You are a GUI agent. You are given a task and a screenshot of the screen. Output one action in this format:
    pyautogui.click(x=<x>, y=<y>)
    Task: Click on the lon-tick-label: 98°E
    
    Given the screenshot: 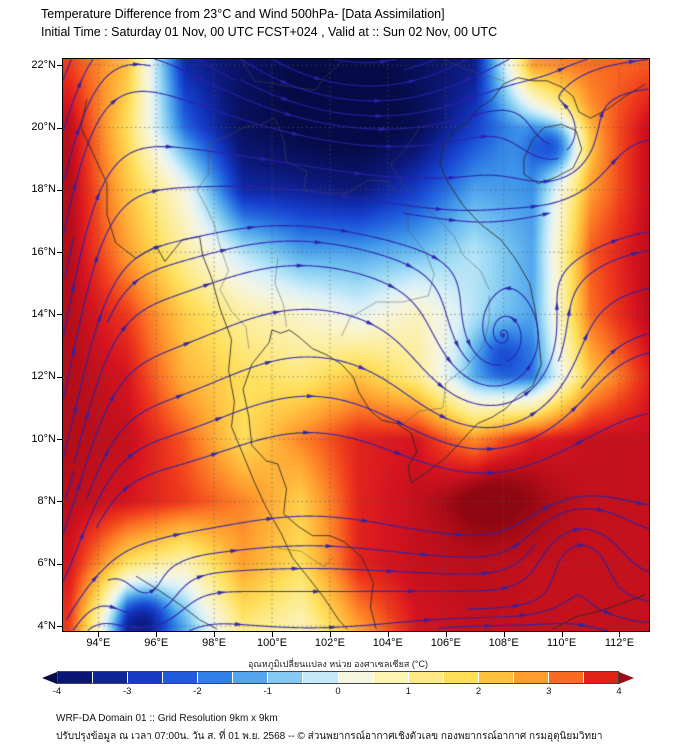 What is the action you would take?
    pyautogui.click(x=214, y=643)
    